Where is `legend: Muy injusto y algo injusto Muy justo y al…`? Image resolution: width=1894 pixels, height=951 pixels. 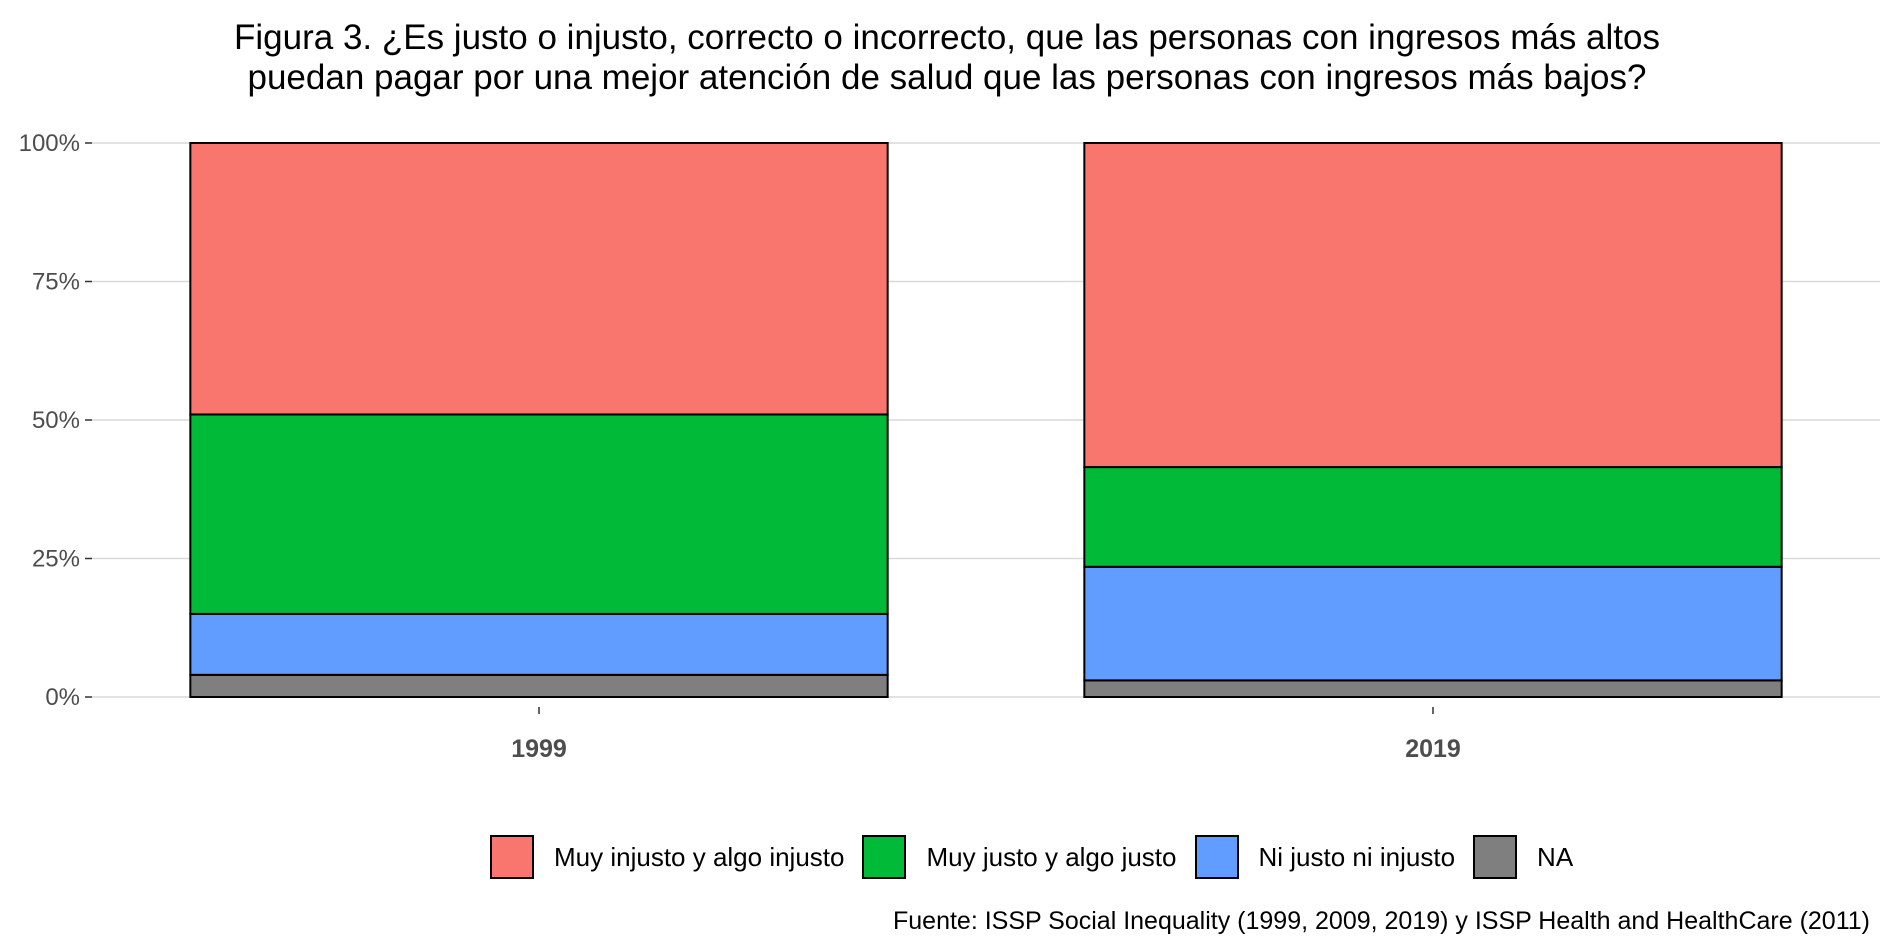 legend: Muy injusto y algo injusto Muy justo y al… is located at coordinates (1040, 857).